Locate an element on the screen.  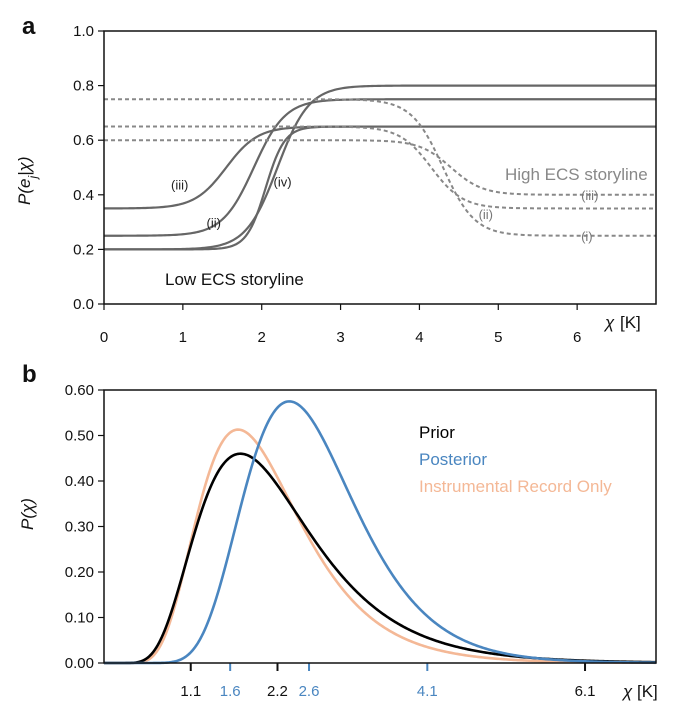
panel-a-x-label: χ is located at coordinates (609, 322).